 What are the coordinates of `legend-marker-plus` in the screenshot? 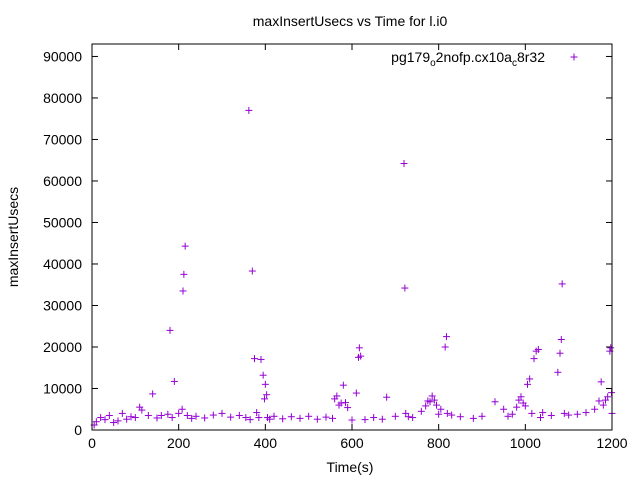 It's located at (574, 57).